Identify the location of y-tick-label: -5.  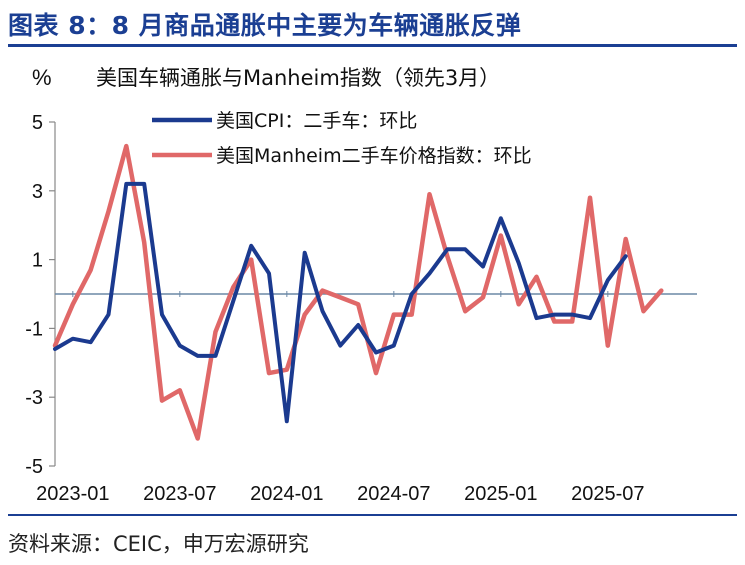
(34, 467).